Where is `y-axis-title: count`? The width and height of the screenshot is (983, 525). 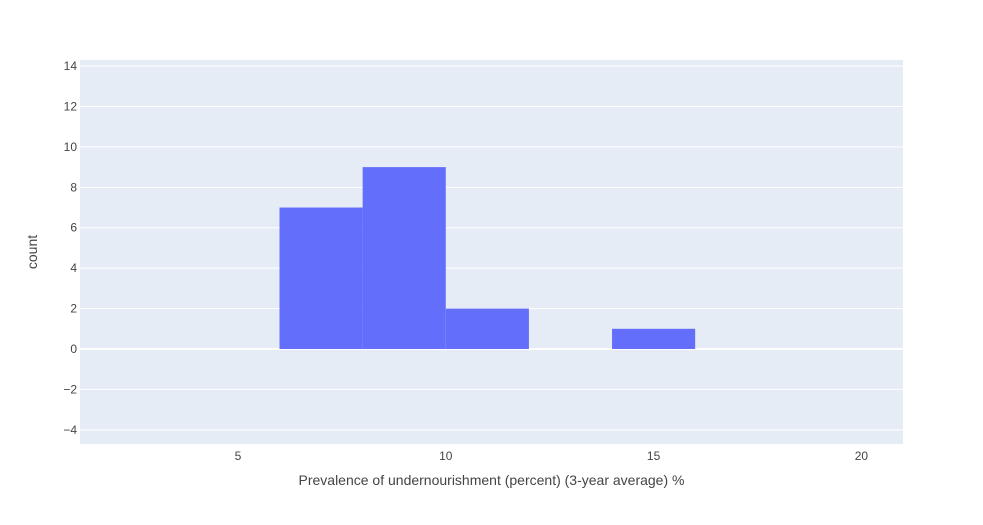
y-axis-title: count is located at coordinates (32, 252).